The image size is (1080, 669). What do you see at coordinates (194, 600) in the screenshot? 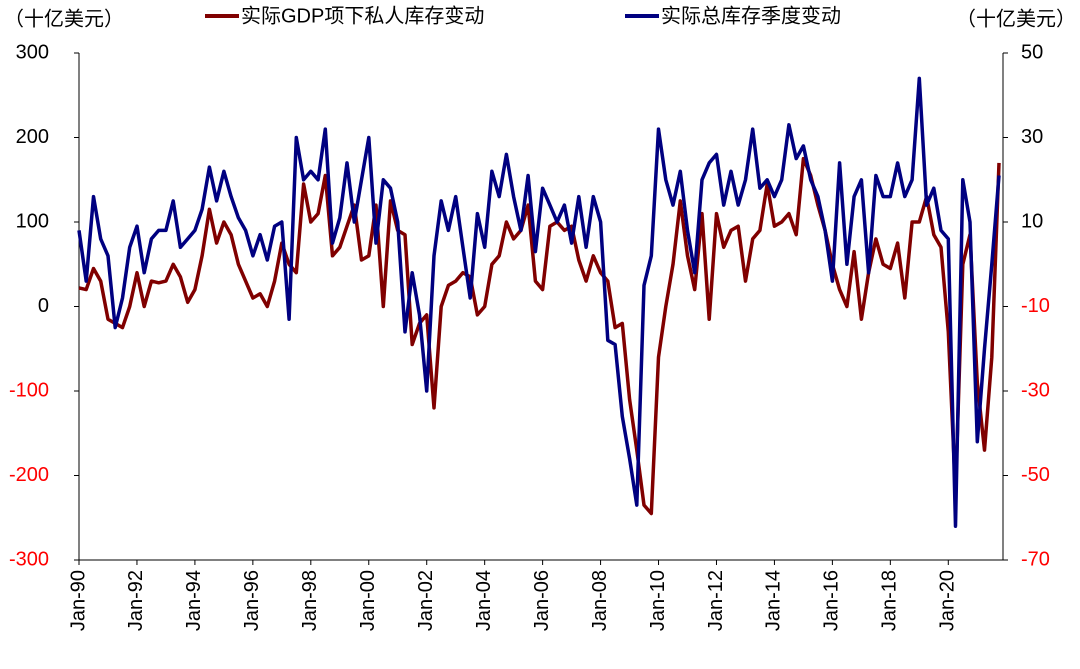
I see `x-tick-label: Jan-94` at bounding box center [194, 600].